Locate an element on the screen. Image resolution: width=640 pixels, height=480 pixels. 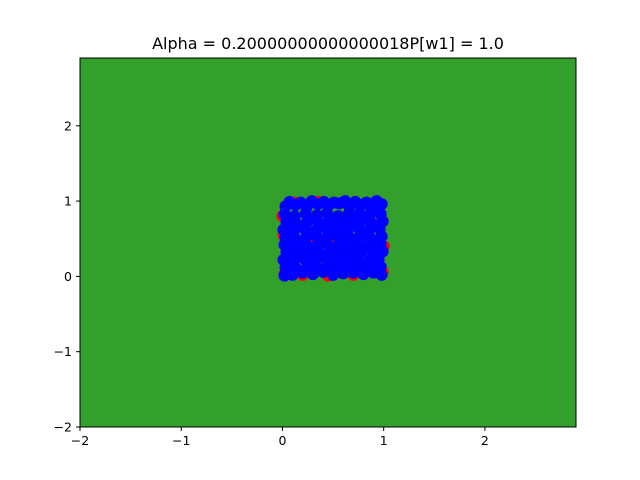
x-tick-label-4: 2 is located at coordinates (485, 440).